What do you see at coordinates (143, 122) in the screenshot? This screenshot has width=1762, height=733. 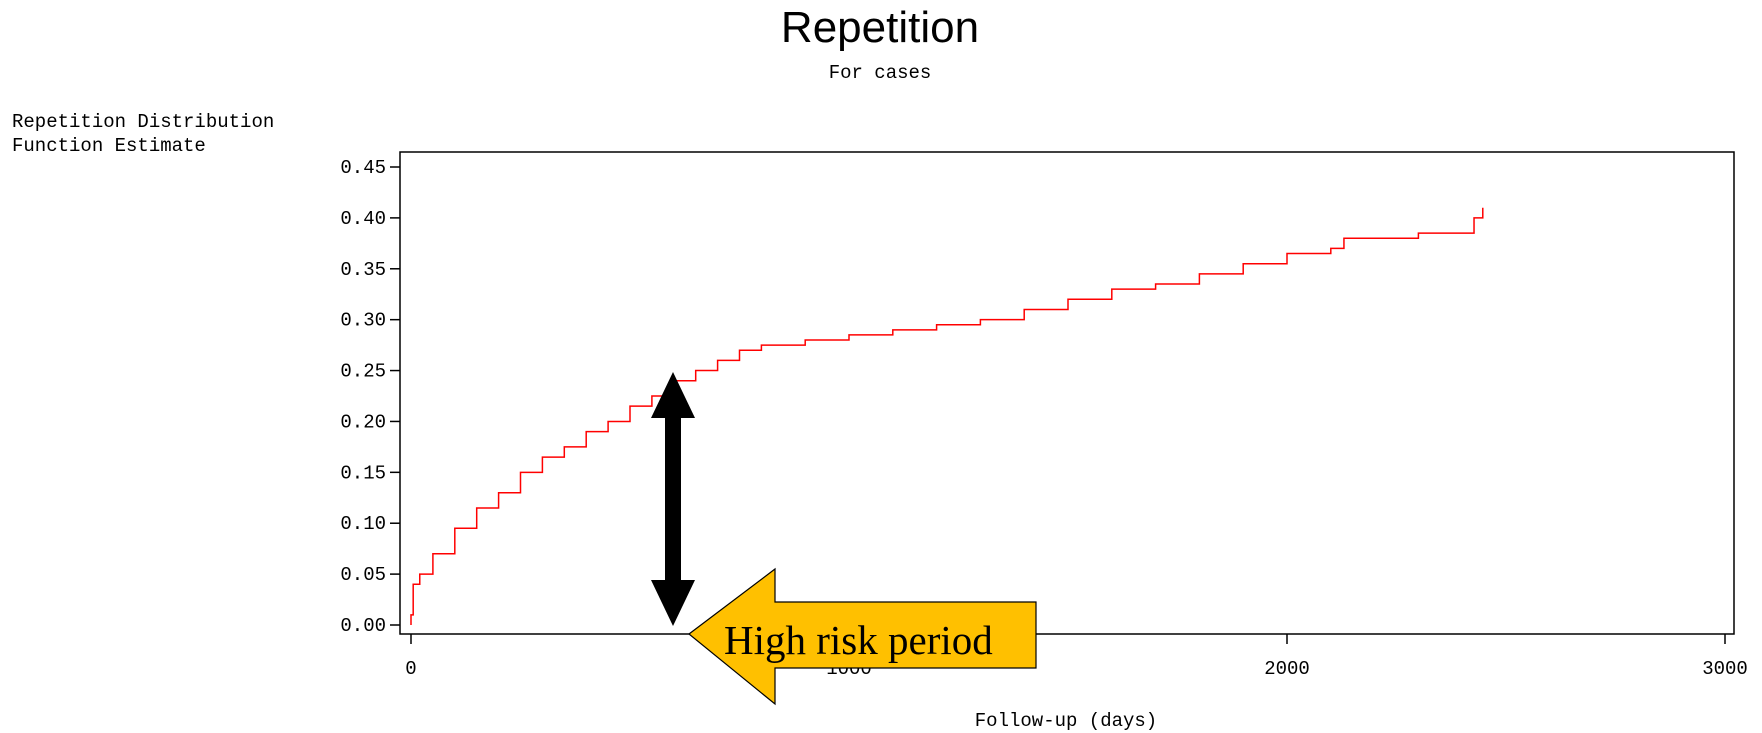 I see `y-axis-label: Repetition Distribution` at bounding box center [143, 122].